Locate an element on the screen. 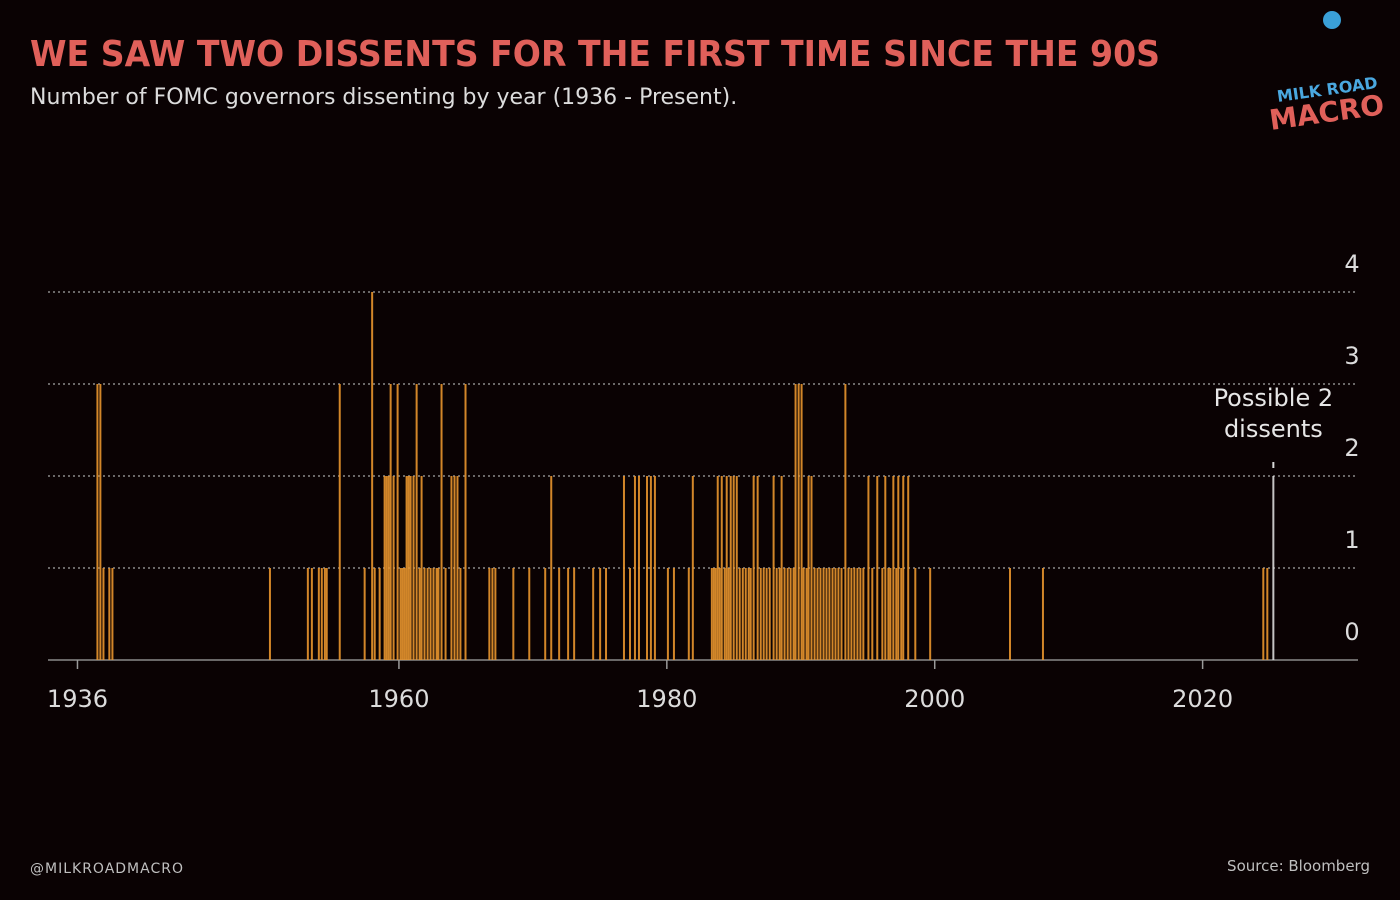 This screenshot has height=900, width=1400. y-tick-label: 4 is located at coordinates (1351, 264).